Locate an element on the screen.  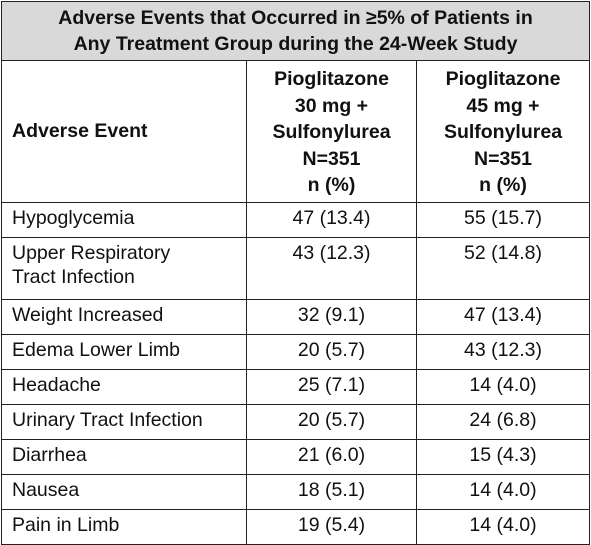
event-line: Upper Respiratory is located at coordinates (91, 253).